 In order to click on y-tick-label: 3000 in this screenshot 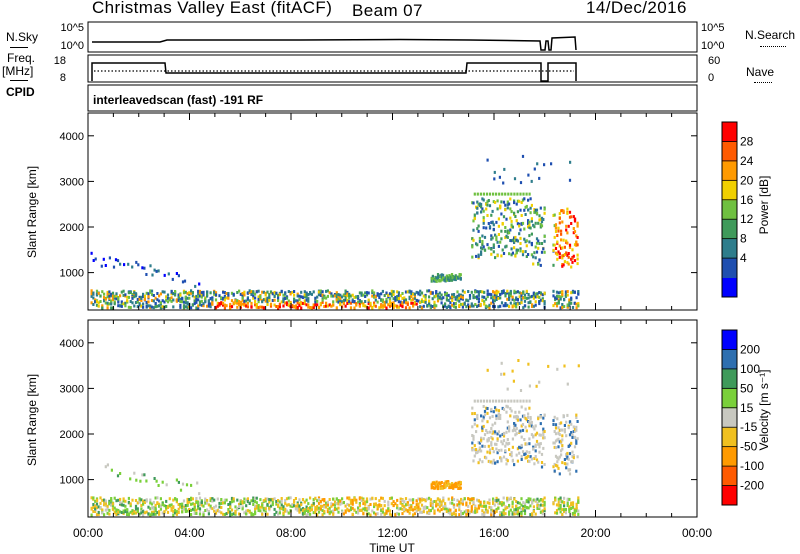, I will do `click(72, 389)`.